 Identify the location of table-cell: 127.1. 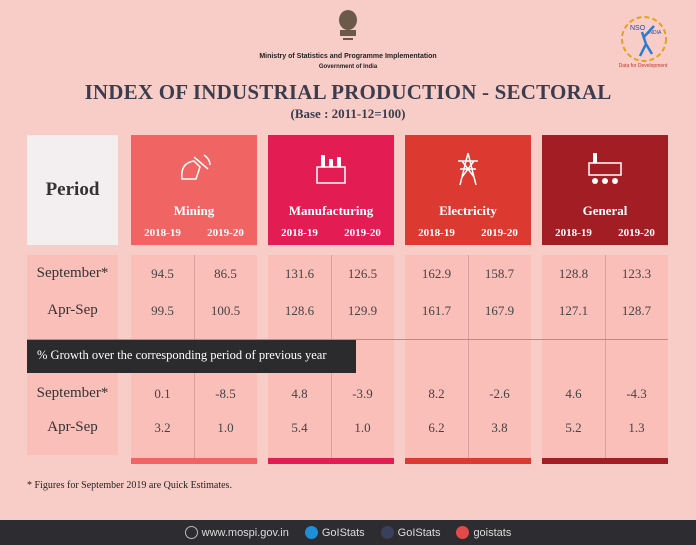
(573, 310).